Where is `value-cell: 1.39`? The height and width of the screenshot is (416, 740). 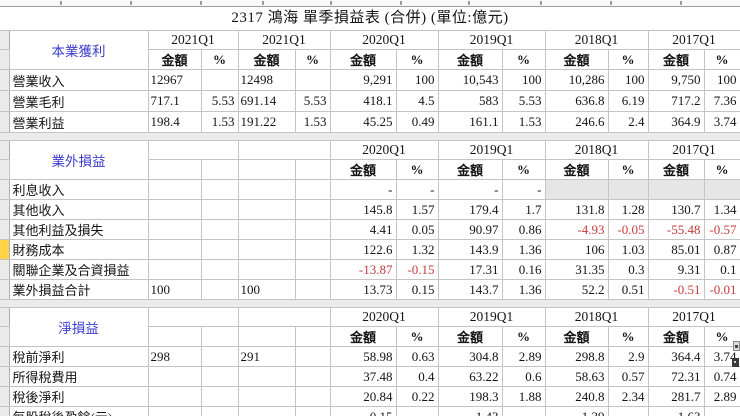 value-cell: 1.39 is located at coordinates (576, 411).